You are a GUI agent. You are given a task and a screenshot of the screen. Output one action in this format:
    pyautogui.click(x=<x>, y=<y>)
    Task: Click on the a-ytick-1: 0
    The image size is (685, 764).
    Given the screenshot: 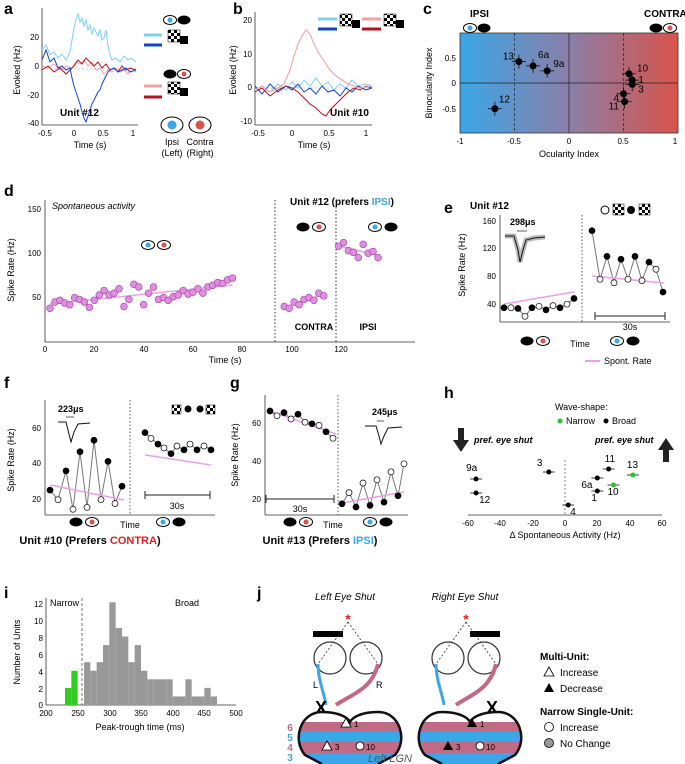 What is the action you would take?
    pyautogui.click(x=37, y=66)
    